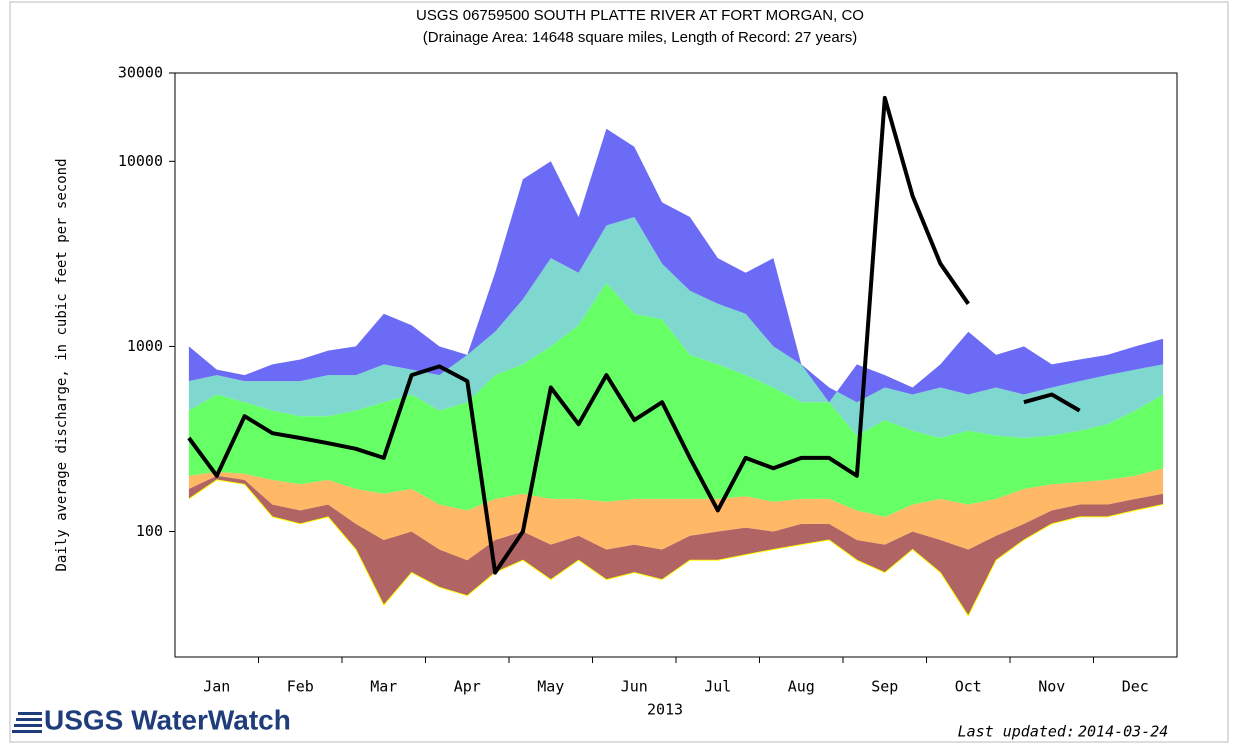  What do you see at coordinates (665, 710) in the screenshot?
I see `x-axis-label: 2013` at bounding box center [665, 710].